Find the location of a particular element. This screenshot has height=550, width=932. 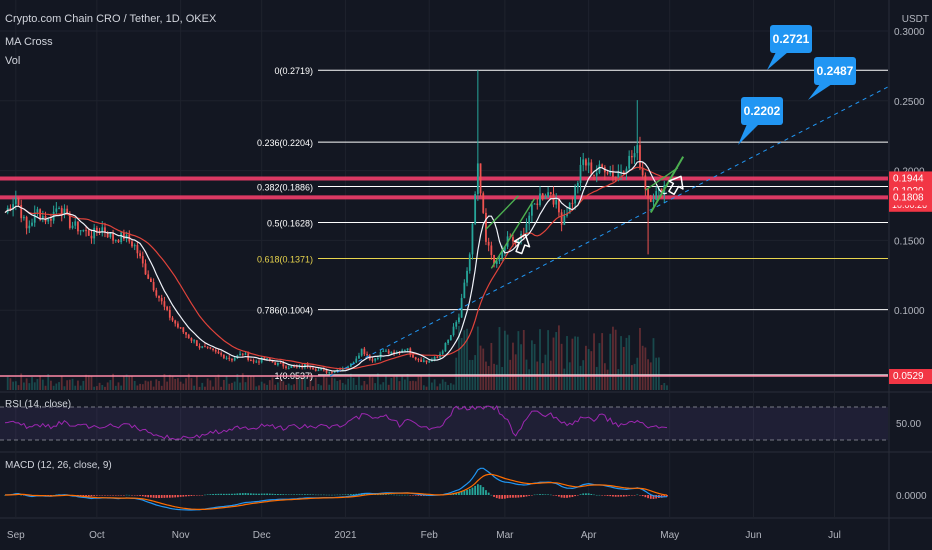

fib-level-label: 0.5(0.1628) is located at coordinates (290, 224).